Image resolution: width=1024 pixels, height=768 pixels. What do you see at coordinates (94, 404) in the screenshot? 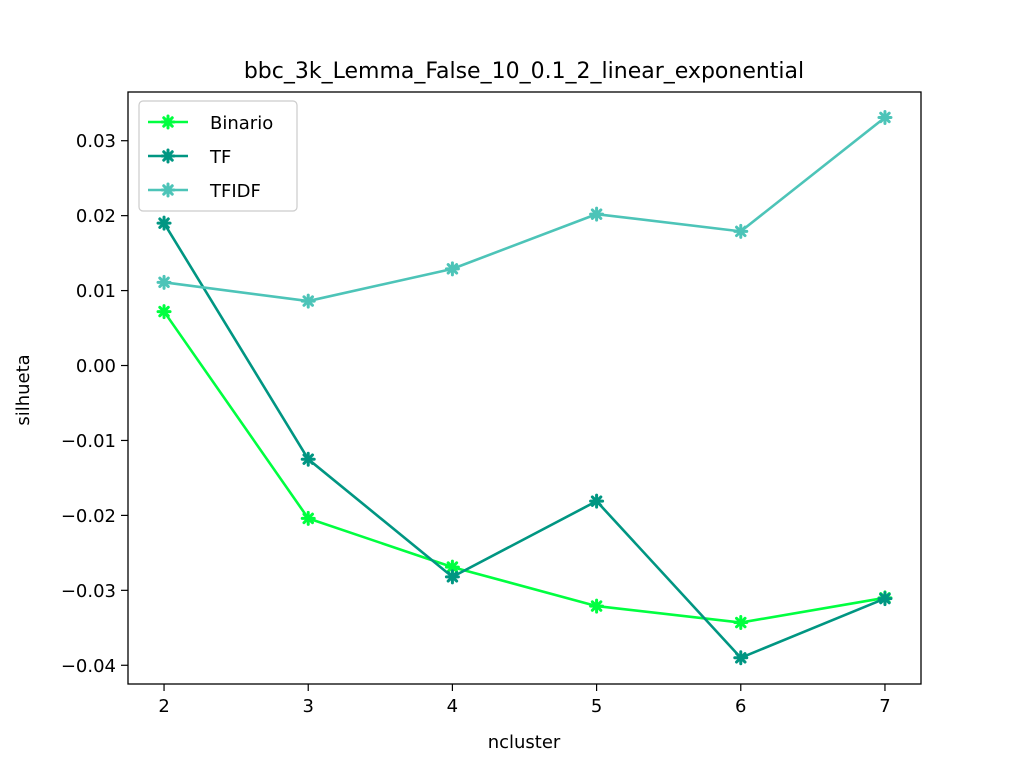
I see `y-axis: −0.04 −0.03 −0.02 −0.01 0.00 0.01 0.02 0.03` at bounding box center [94, 404].